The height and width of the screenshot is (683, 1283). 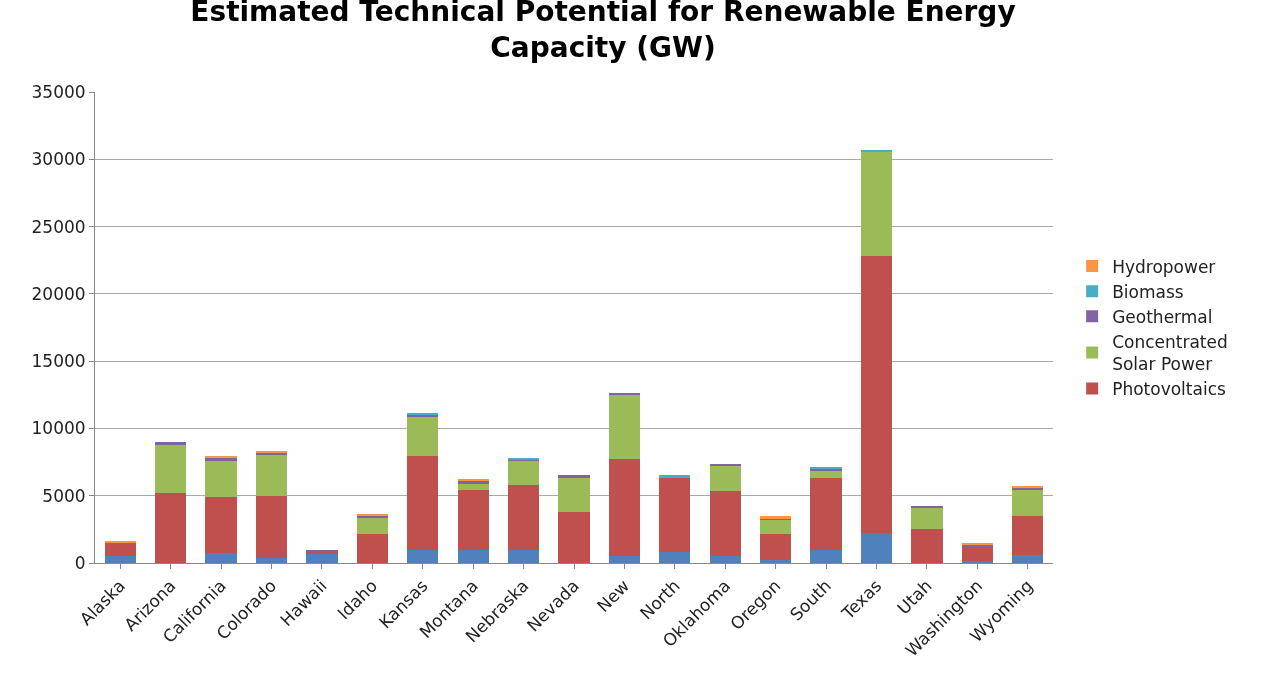 What do you see at coordinates (58, 226) in the screenshot?
I see `y-tick-label: 25000` at bounding box center [58, 226].